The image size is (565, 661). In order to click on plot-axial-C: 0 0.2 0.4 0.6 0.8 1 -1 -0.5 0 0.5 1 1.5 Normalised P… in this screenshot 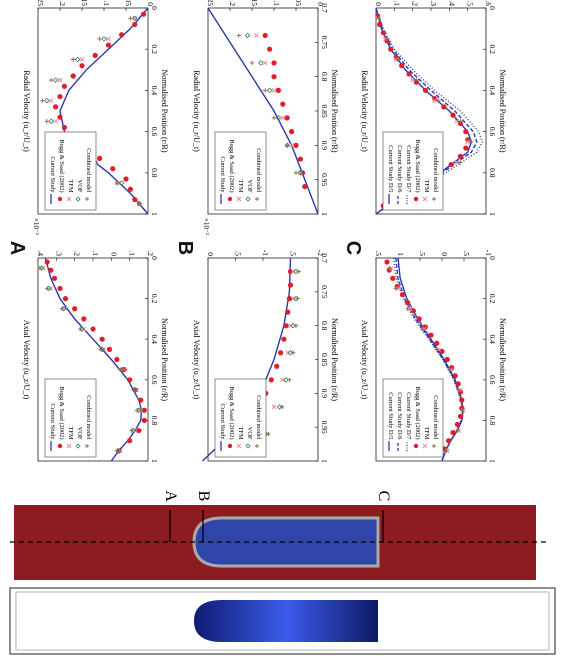, I will do `click(433, 356)`.